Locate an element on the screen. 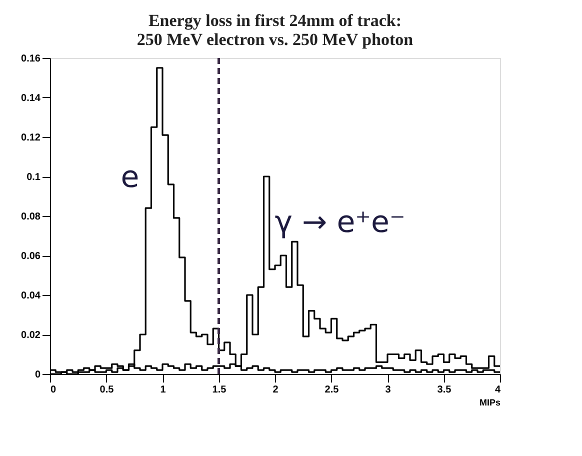  y-tick-label: 0 is located at coordinates (37, 375).